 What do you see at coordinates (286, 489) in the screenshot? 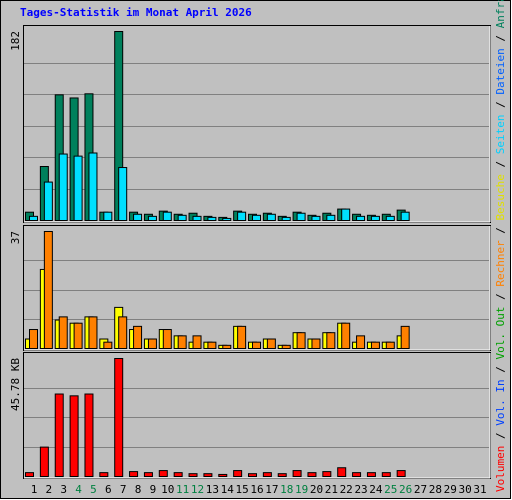
I see `x-tick-label: 18` at bounding box center [286, 489].